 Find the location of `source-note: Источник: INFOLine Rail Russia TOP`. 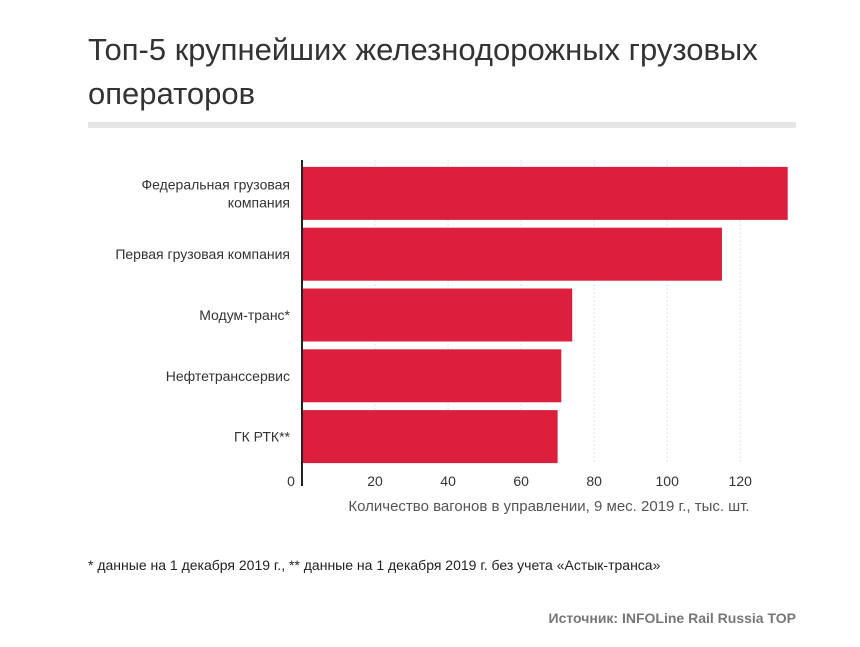

source-note: Источник: INFOLine Rail Russia TOP is located at coordinates (672, 618).